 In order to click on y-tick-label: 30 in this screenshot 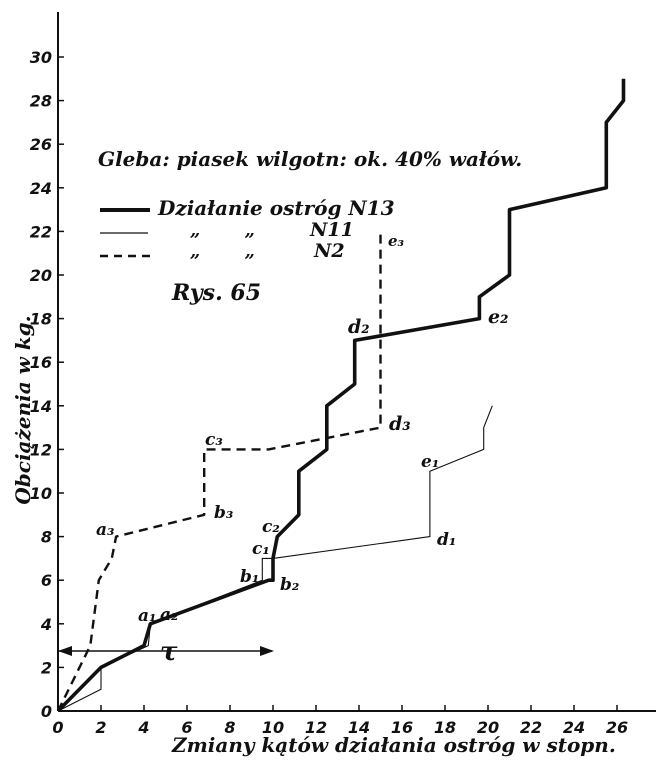, I will do `click(41, 57)`.